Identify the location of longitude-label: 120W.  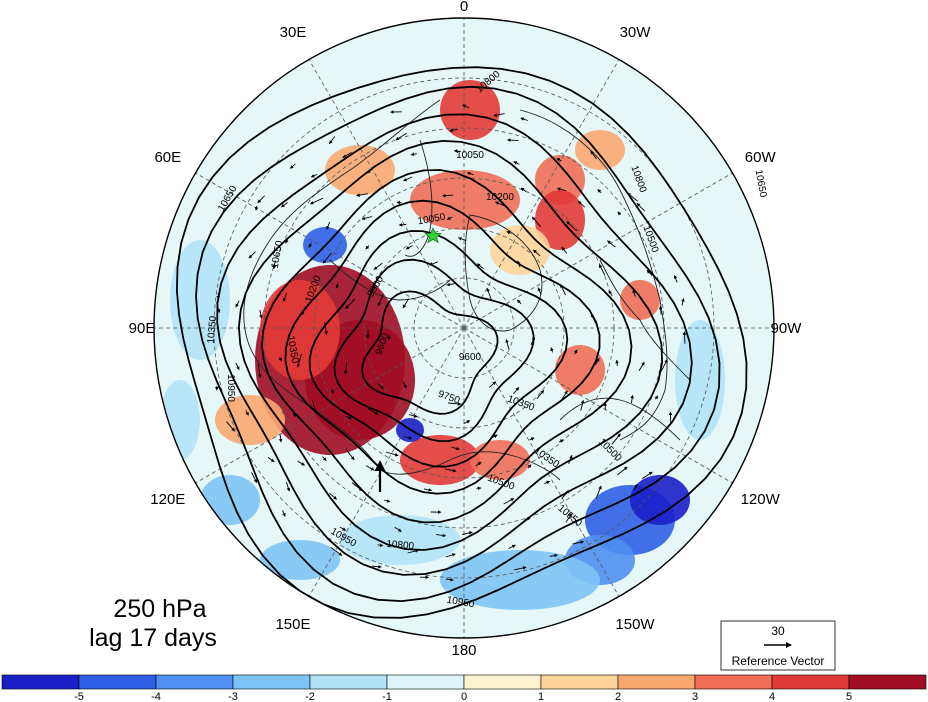
(761, 499).